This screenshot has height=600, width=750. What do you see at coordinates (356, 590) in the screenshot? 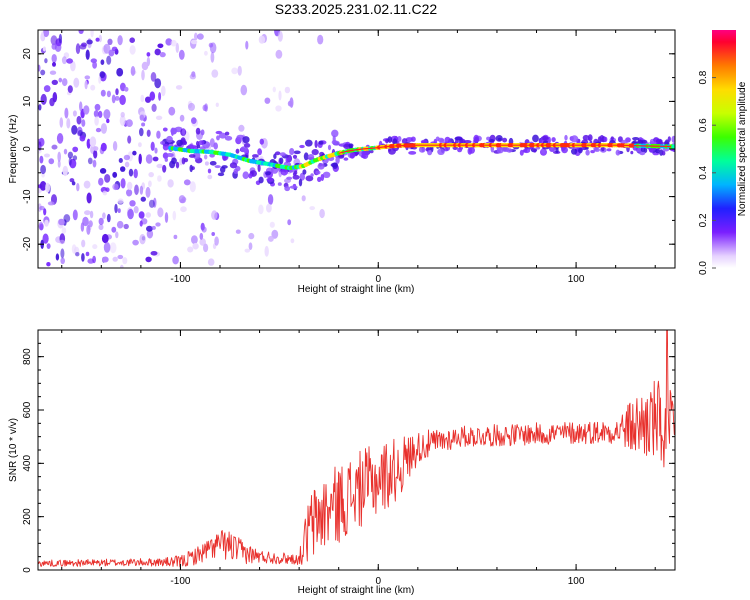
I see `snr-xlabel: Height of straight line (km)` at bounding box center [356, 590].